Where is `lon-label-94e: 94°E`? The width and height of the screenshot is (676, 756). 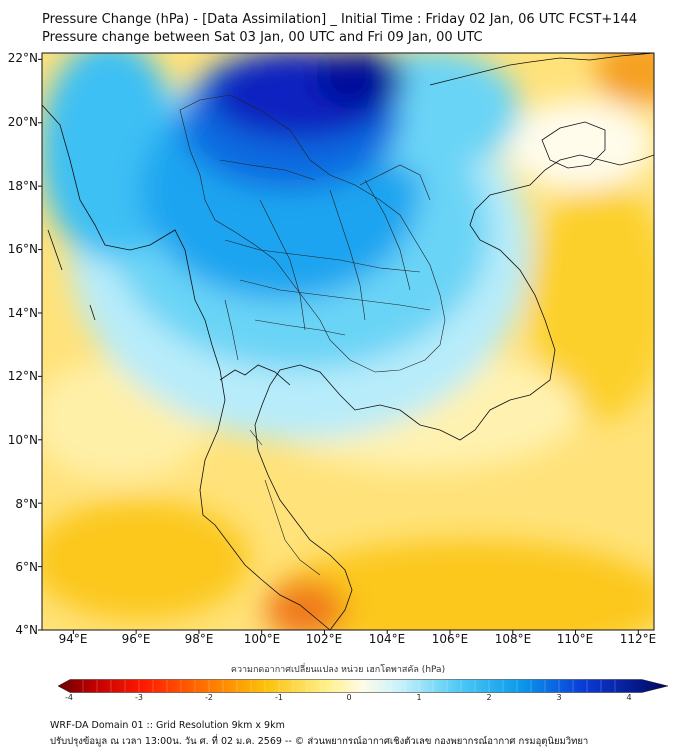
lon-label-94e: 94°E is located at coordinates (73, 639).